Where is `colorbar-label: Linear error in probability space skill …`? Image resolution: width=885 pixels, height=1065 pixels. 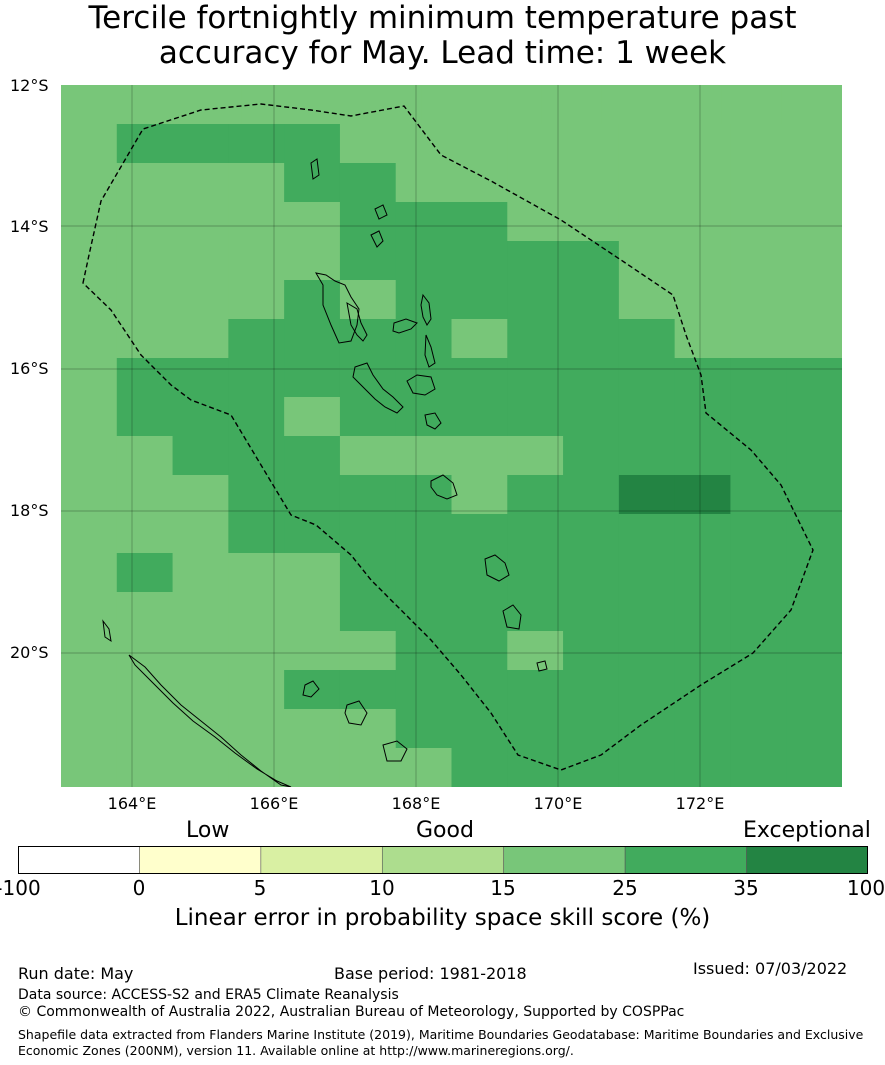
colorbar-label: Linear error in probability space skill … is located at coordinates (442, 918).